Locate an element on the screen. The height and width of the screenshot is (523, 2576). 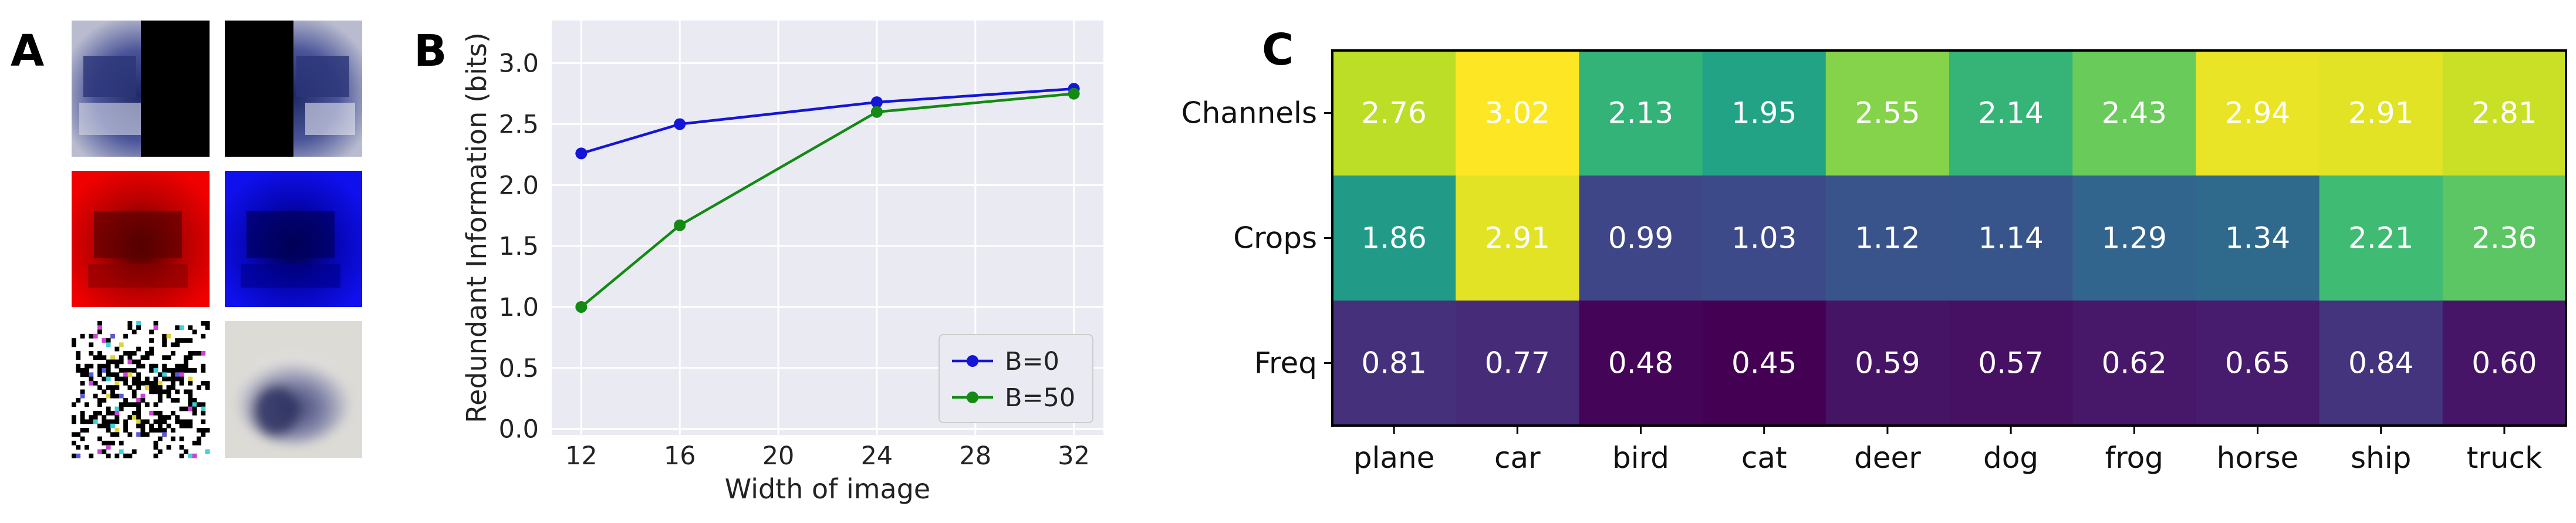
data-point is located at coordinates (1074, 93).